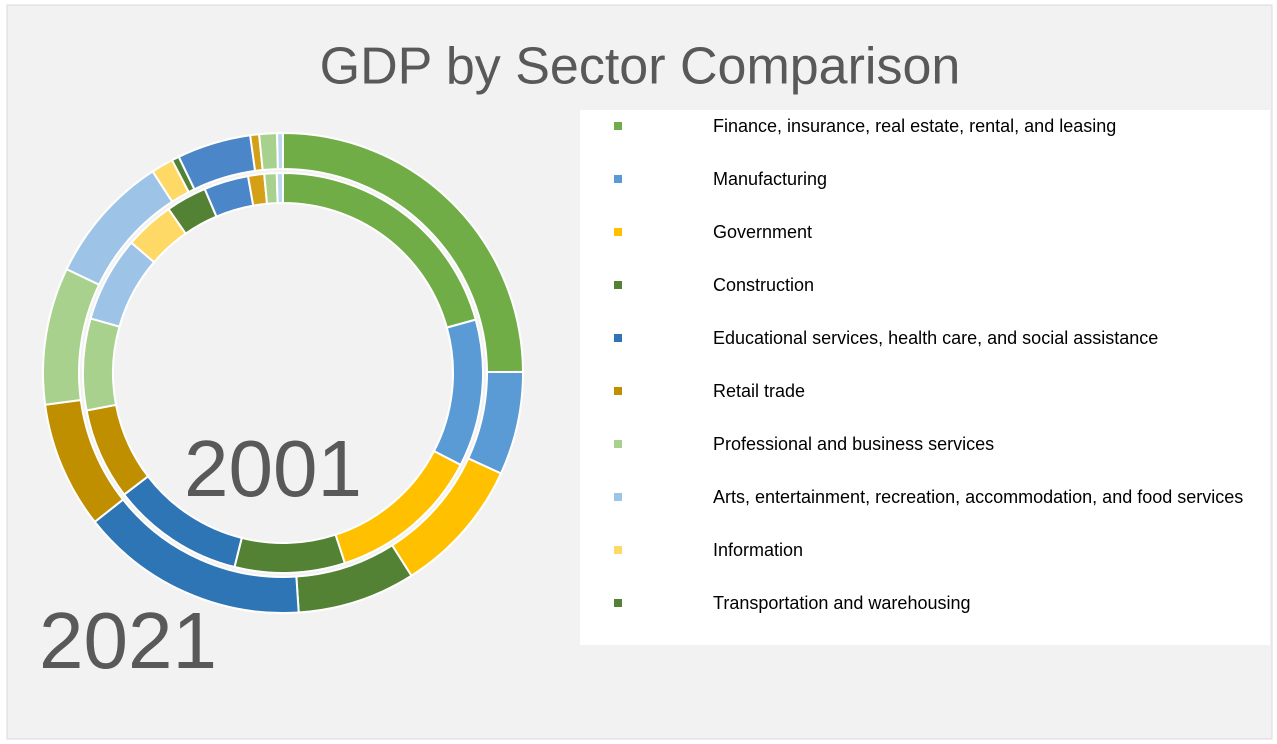 The image size is (1277, 744). Describe the element at coordinates (932, 550) in the screenshot. I see `legend-item: Information` at that location.